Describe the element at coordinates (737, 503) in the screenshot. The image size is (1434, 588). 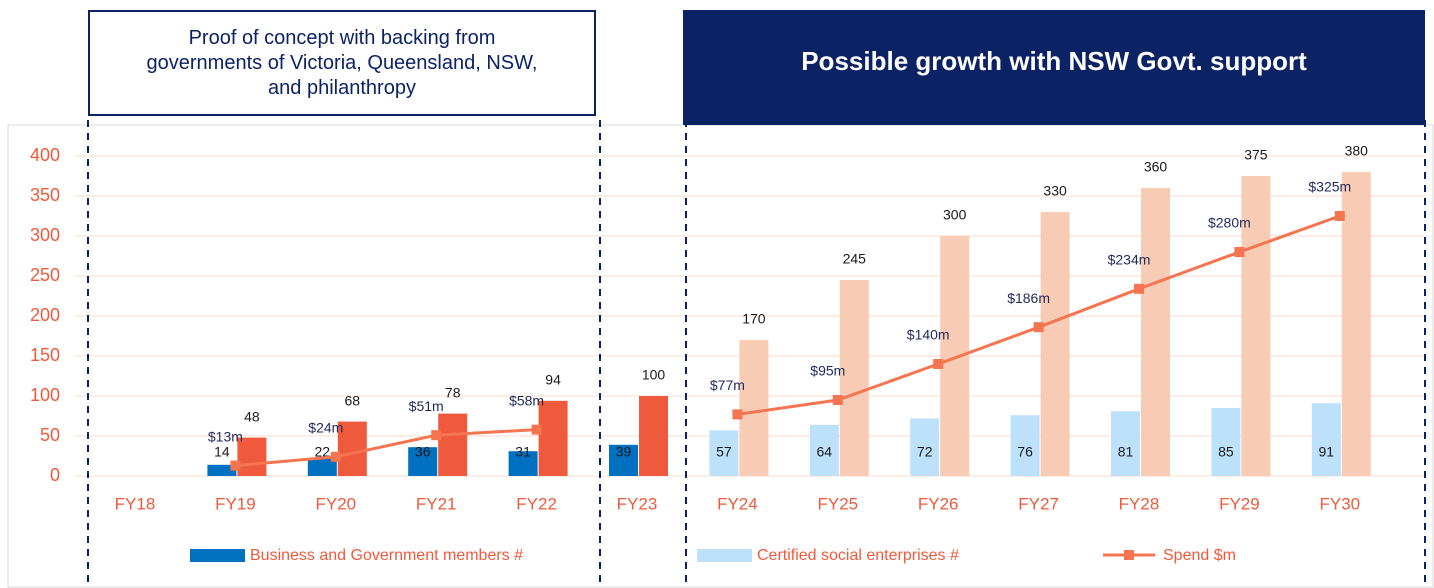
I see `x-tick-label: FY24` at that location.